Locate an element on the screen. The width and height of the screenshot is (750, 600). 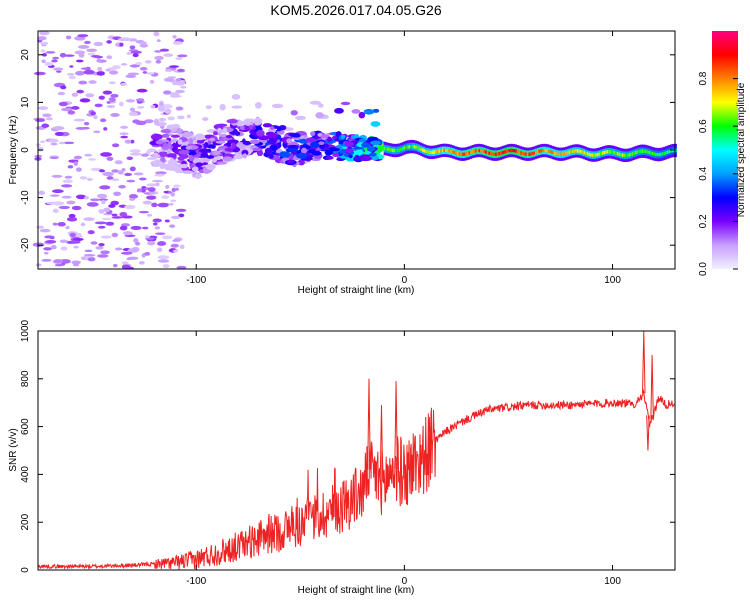
heatmap-x-tick-label: -100 is located at coordinates (196, 280).